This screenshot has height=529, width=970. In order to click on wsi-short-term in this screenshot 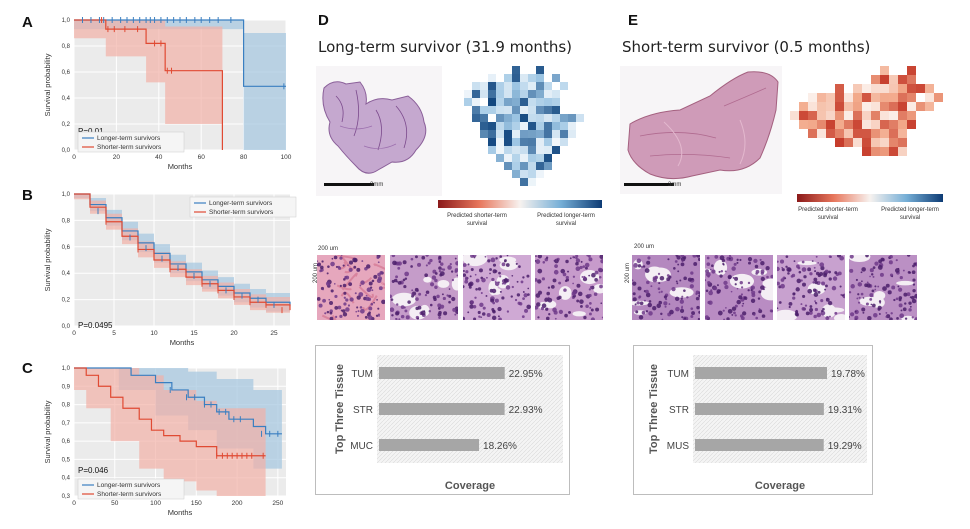, I will do `click(701, 130)`.